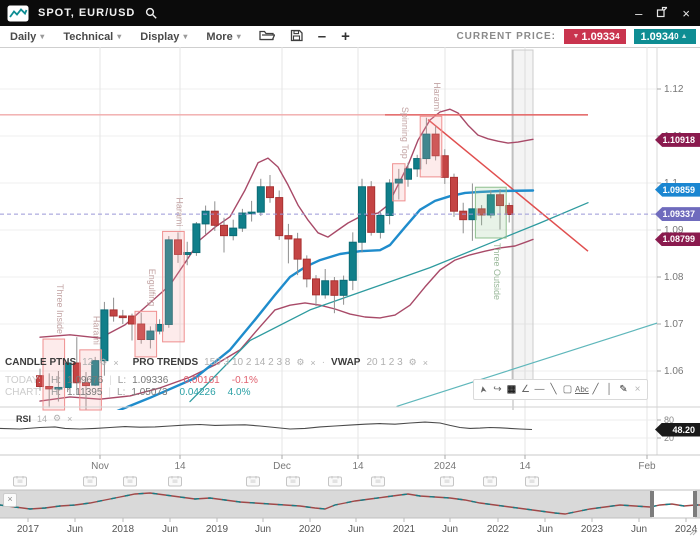  I want to click on menu-bar: Daily ▾ Technical ▾ Display ▾ More ▾, so click(125, 37).